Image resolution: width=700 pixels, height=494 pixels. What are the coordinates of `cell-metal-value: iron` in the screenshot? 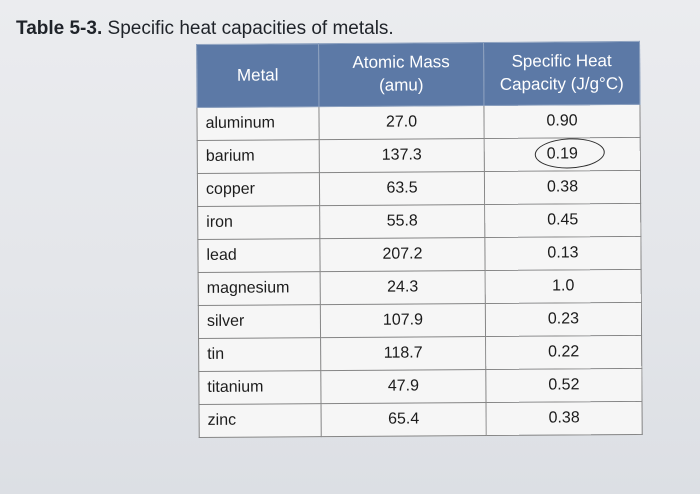 It's located at (219, 222).